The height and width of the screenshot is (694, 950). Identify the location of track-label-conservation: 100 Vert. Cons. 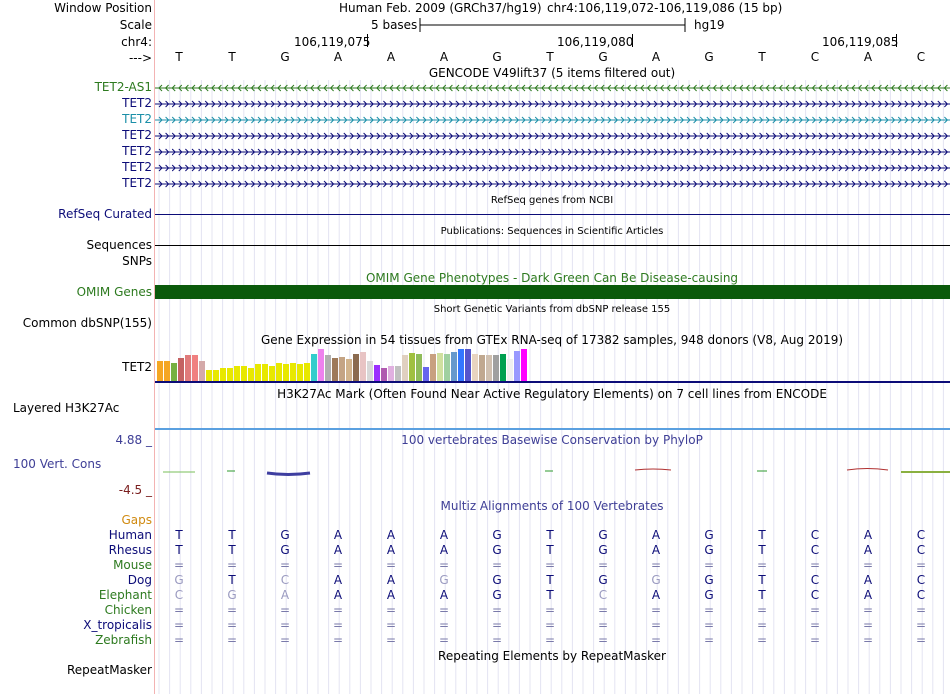
(57, 464).